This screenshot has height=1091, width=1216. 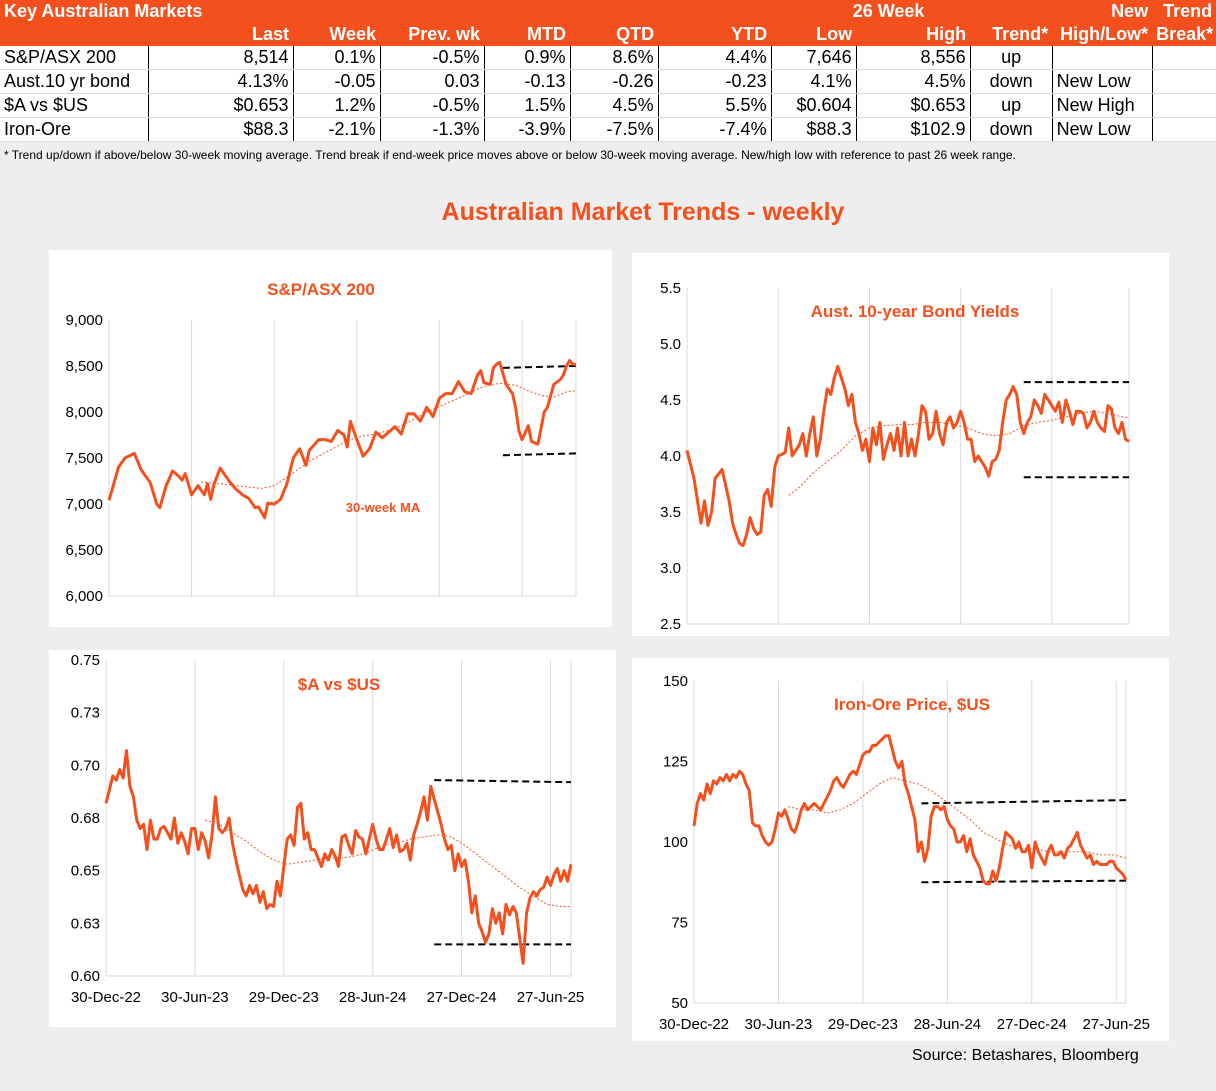 What do you see at coordinates (670, 456) in the screenshot?
I see `y-tick-label: 4.0` at bounding box center [670, 456].